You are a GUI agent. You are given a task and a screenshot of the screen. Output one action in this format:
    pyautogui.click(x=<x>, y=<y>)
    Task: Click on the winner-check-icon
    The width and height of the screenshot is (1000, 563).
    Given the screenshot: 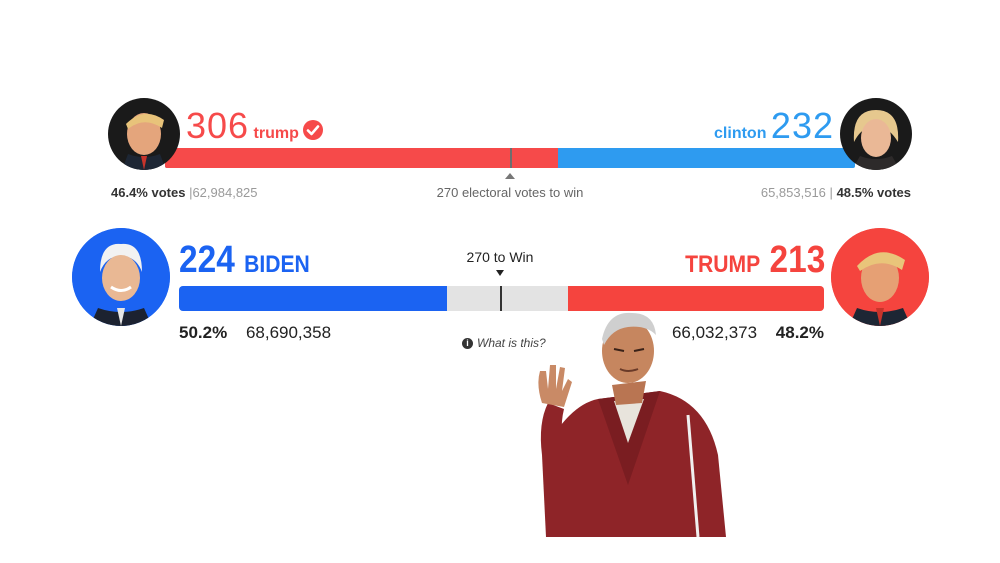 What is the action you would take?
    pyautogui.click(x=313, y=130)
    